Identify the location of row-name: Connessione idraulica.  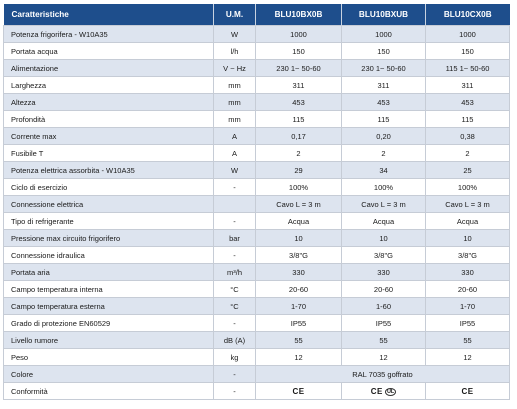
(108, 255).